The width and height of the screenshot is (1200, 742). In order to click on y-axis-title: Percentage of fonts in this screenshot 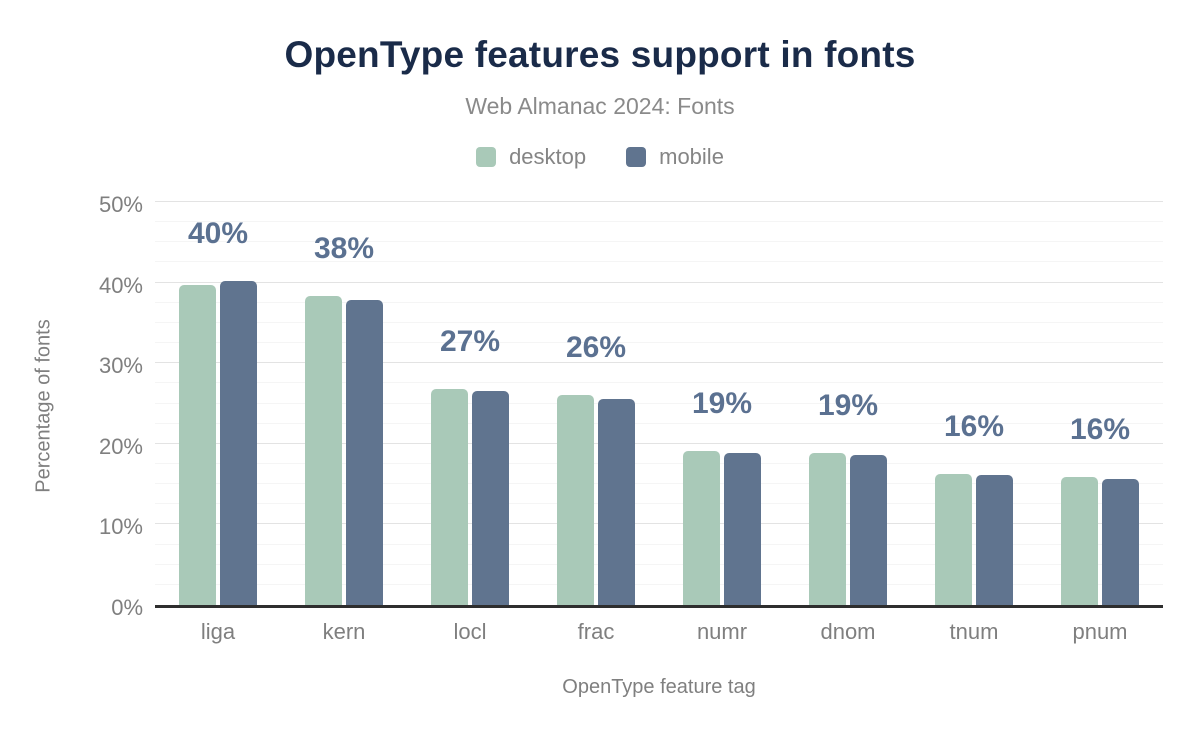, I will do `click(43, 406)`.